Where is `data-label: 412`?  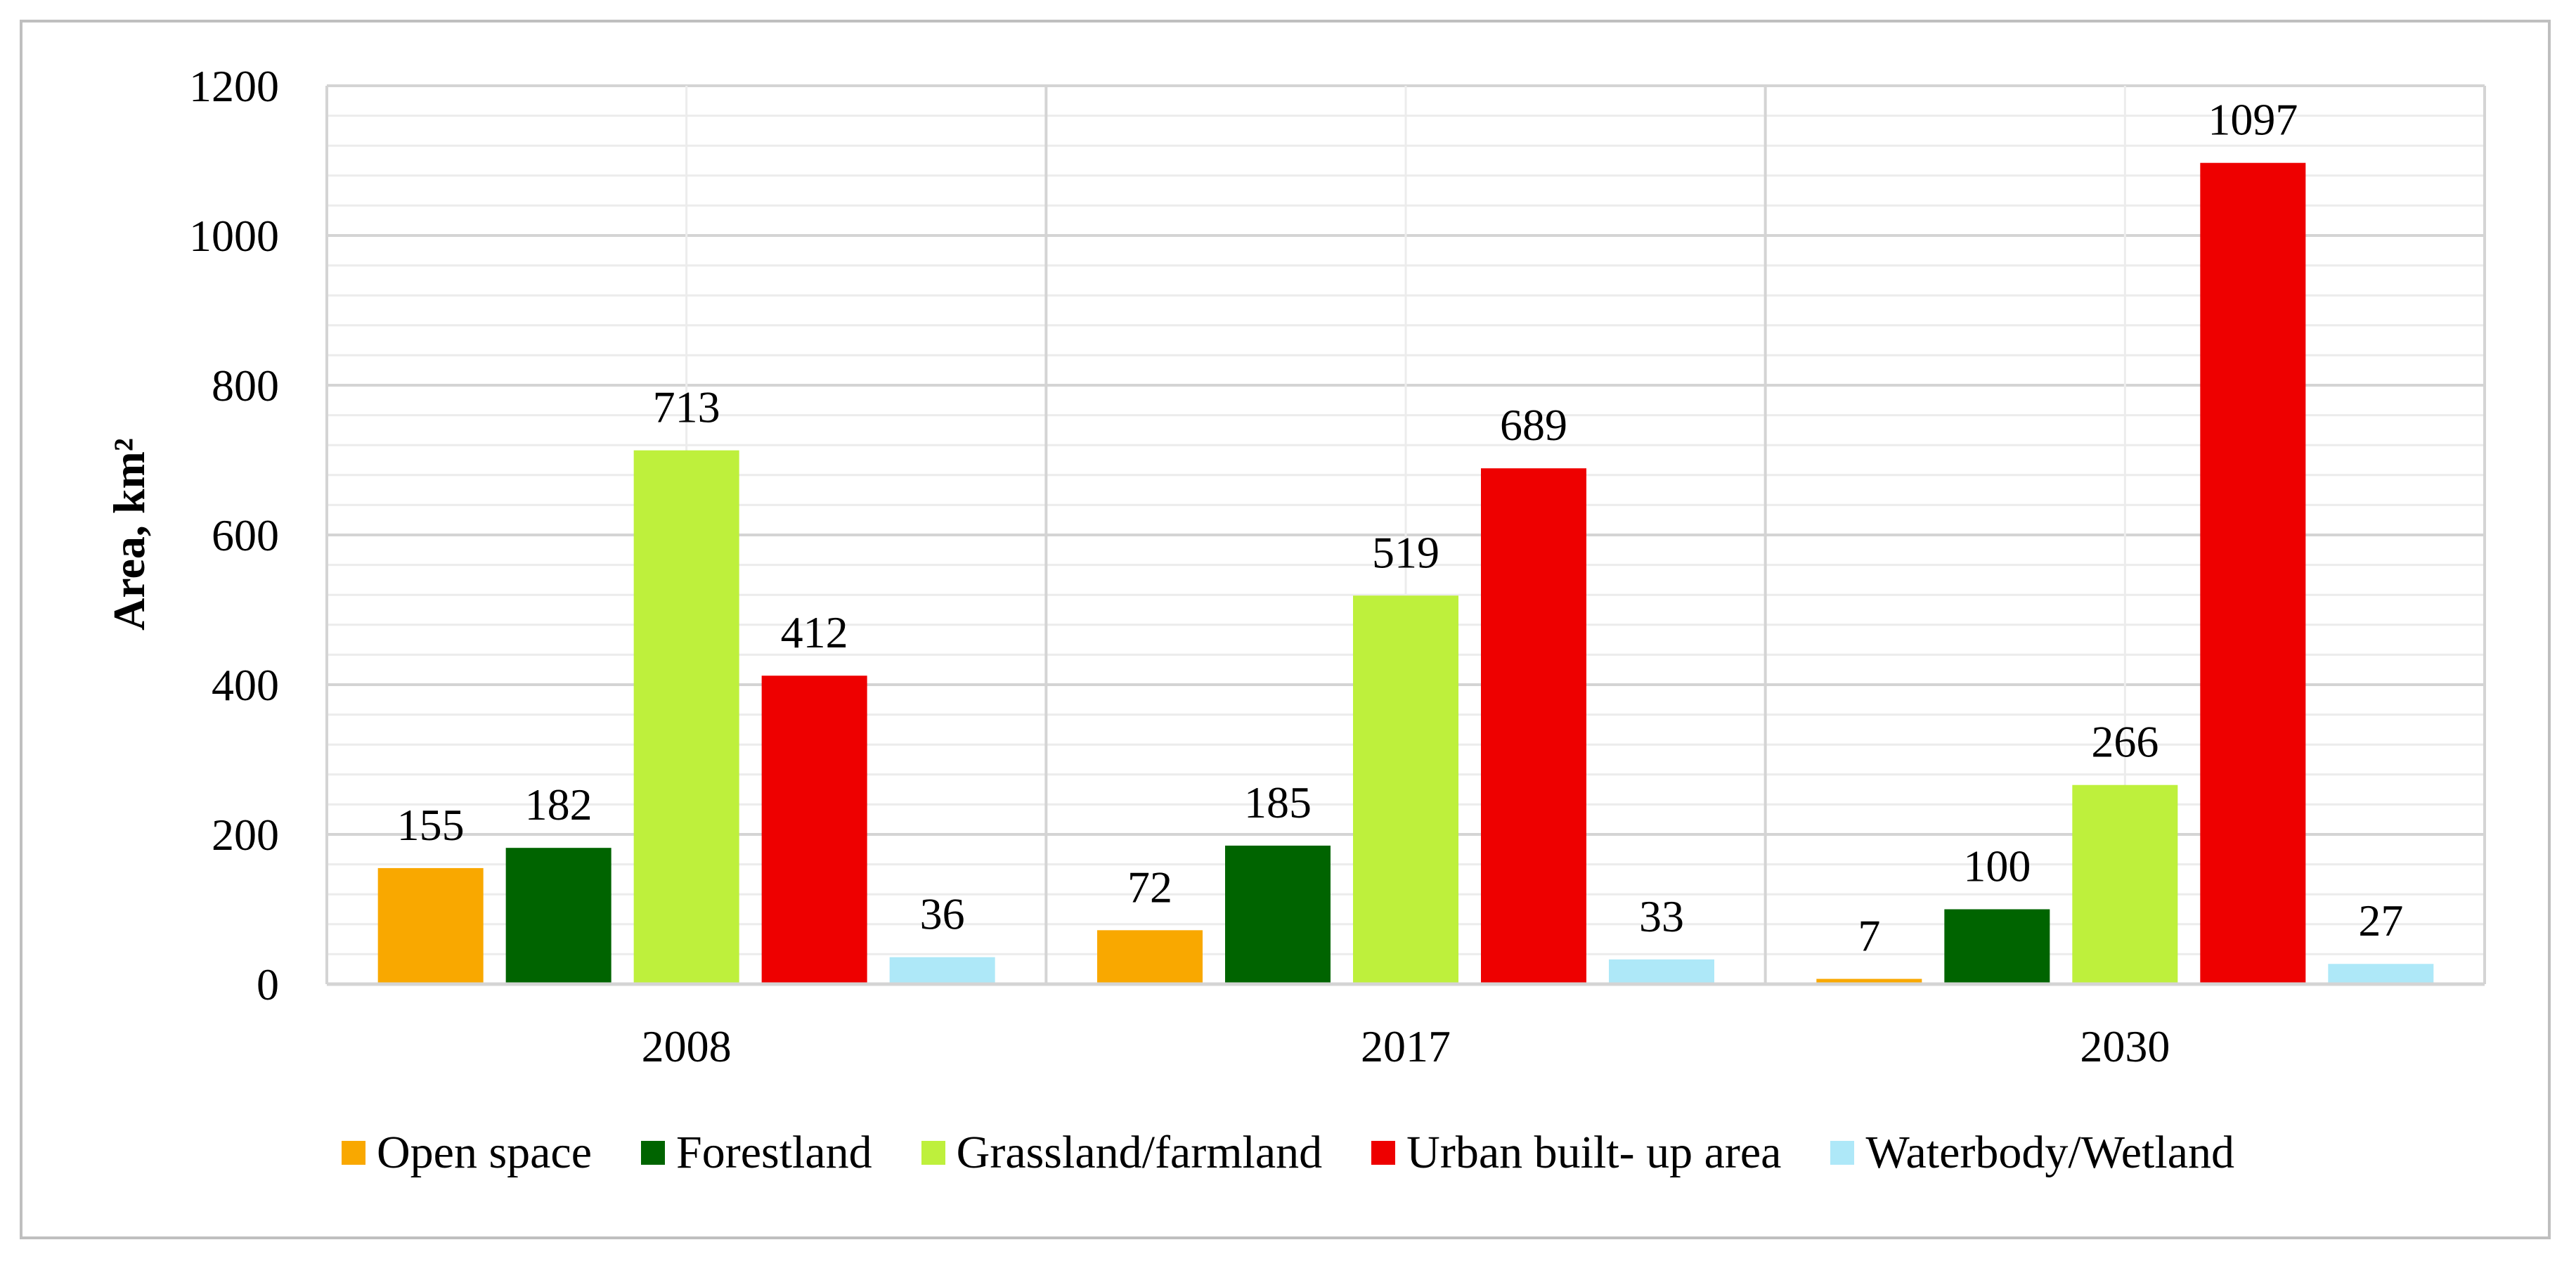
data-label: 412 is located at coordinates (814, 632).